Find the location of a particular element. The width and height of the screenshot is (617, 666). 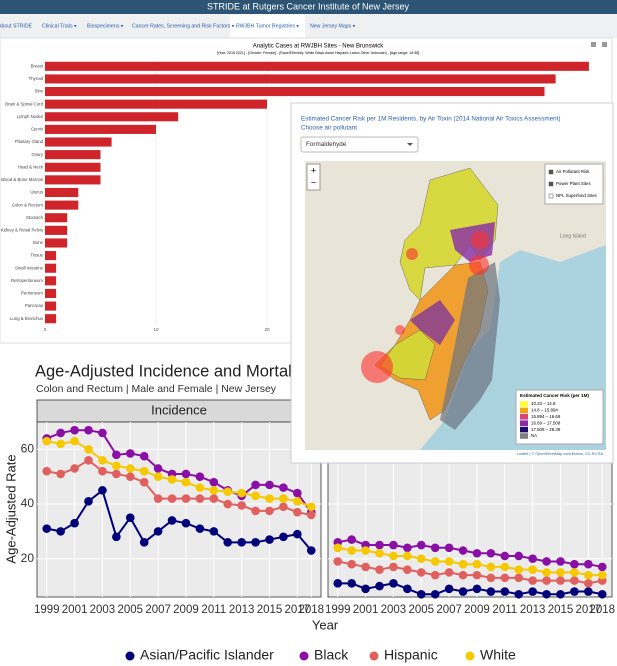

y-tick-label: Bone is located at coordinates (38, 242).